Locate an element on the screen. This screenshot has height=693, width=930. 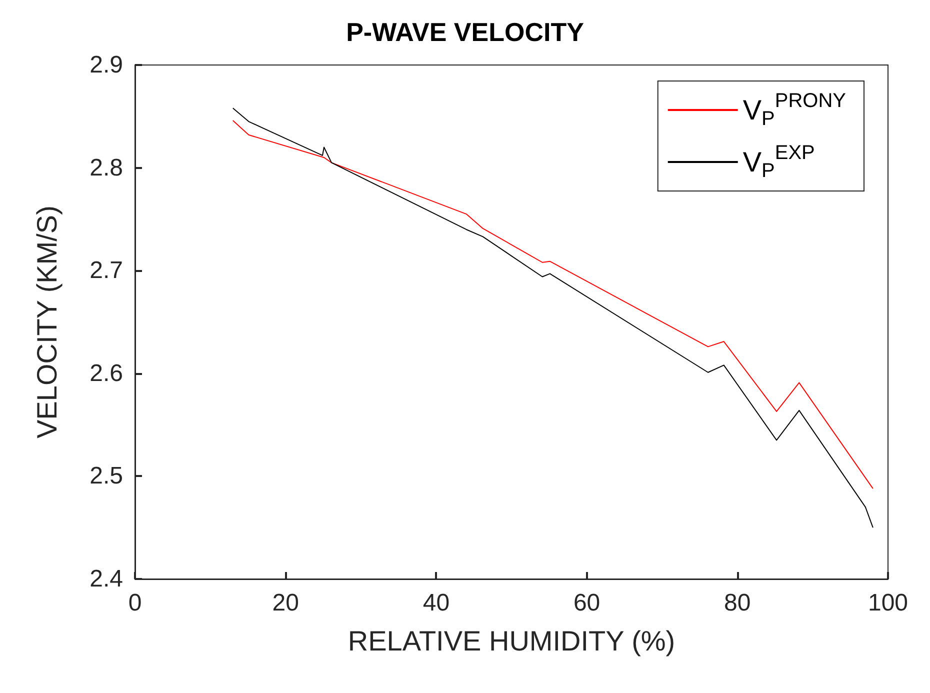
x-tick-label: 40 is located at coordinates (436, 603).